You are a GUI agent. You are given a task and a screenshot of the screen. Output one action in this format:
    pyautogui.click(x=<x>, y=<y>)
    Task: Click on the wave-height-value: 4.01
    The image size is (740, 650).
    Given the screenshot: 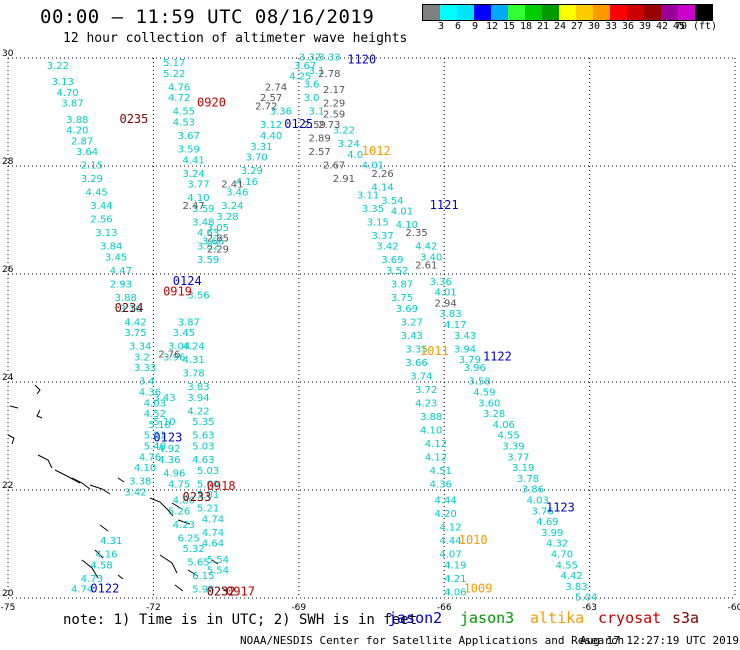 What is the action you would take?
    pyautogui.click(x=402, y=212)
    